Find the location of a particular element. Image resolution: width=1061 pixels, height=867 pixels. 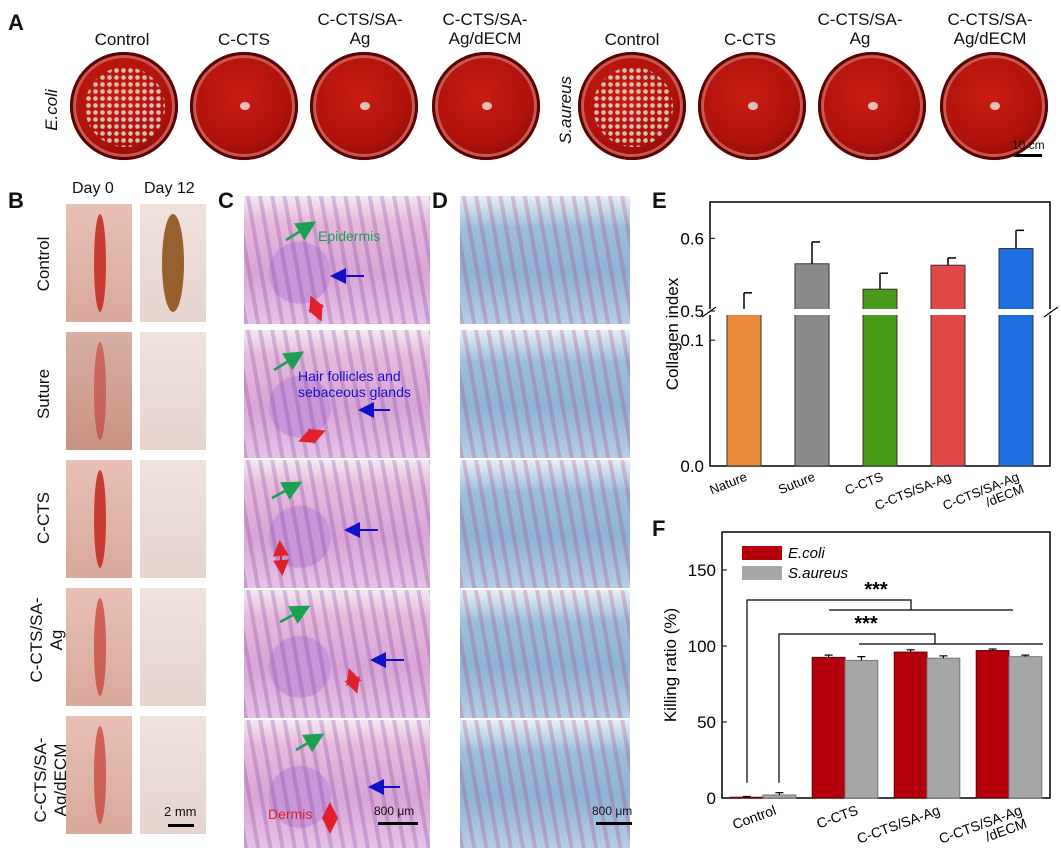

sig-bracket-ecoli is located at coordinates (829, 691).